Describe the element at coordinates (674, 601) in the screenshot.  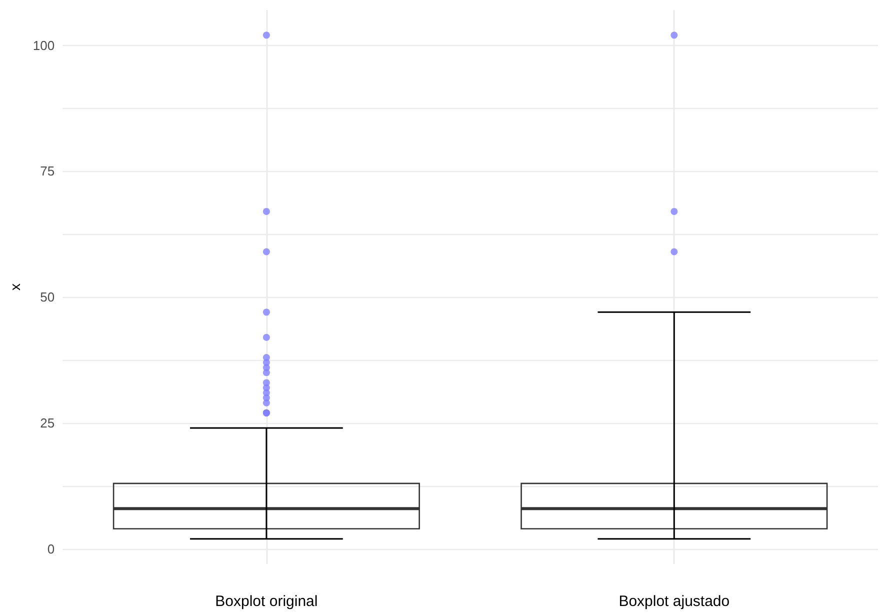
I see `x-tick-label: Boxplot ajustado` at that location.